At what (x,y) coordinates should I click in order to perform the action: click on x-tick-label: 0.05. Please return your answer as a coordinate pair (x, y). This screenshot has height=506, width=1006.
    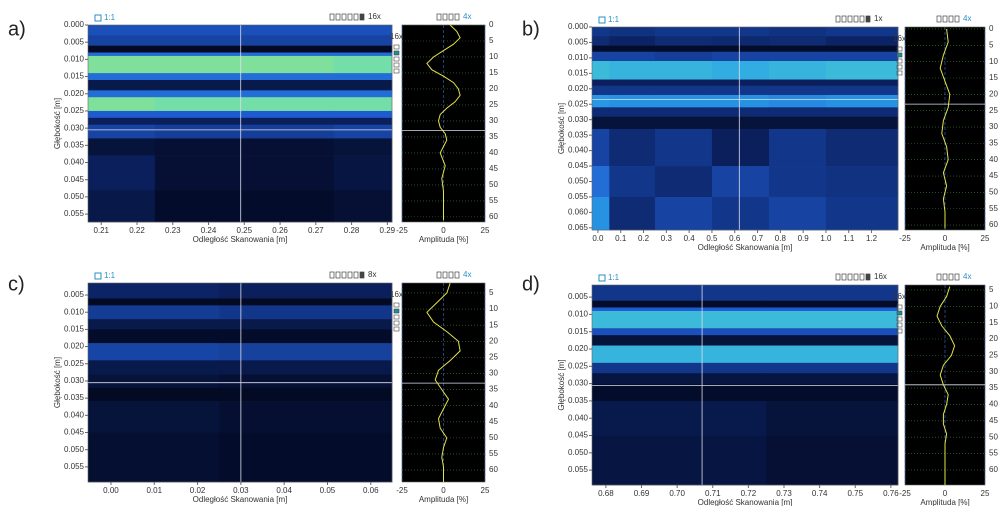
    Looking at the image, I should click on (328, 490).